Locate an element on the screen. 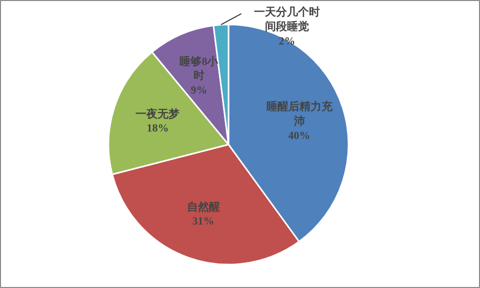 This screenshot has height=288, width=480. slice-label: 自然醒 is located at coordinates (203, 207).